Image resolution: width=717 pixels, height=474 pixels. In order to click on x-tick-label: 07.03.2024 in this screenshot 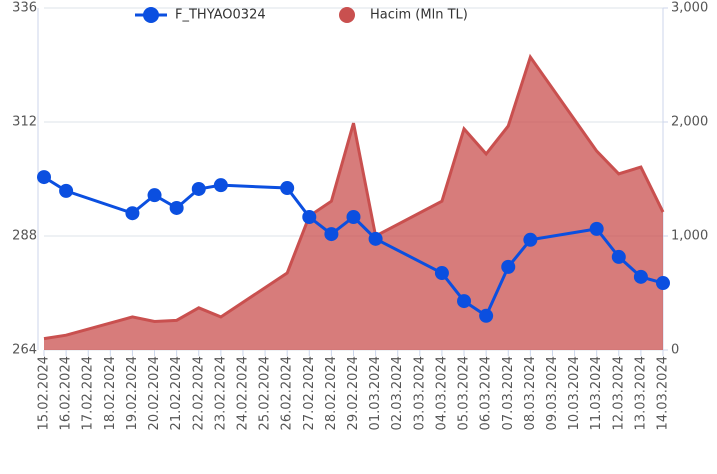, I will do `click(508, 393)`.